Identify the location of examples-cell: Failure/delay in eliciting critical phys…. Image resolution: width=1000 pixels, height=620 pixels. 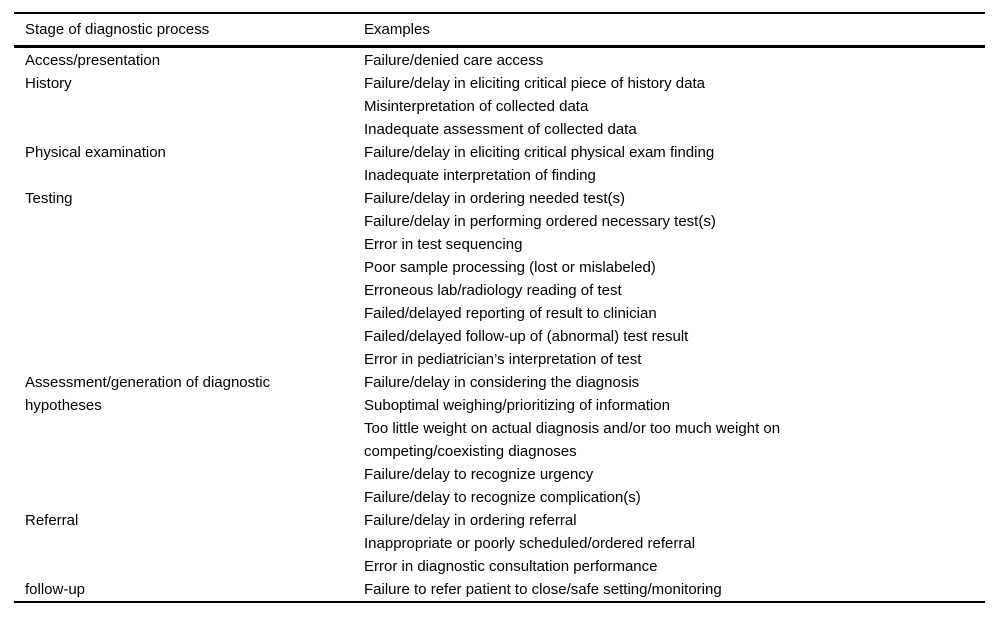
(674, 164).